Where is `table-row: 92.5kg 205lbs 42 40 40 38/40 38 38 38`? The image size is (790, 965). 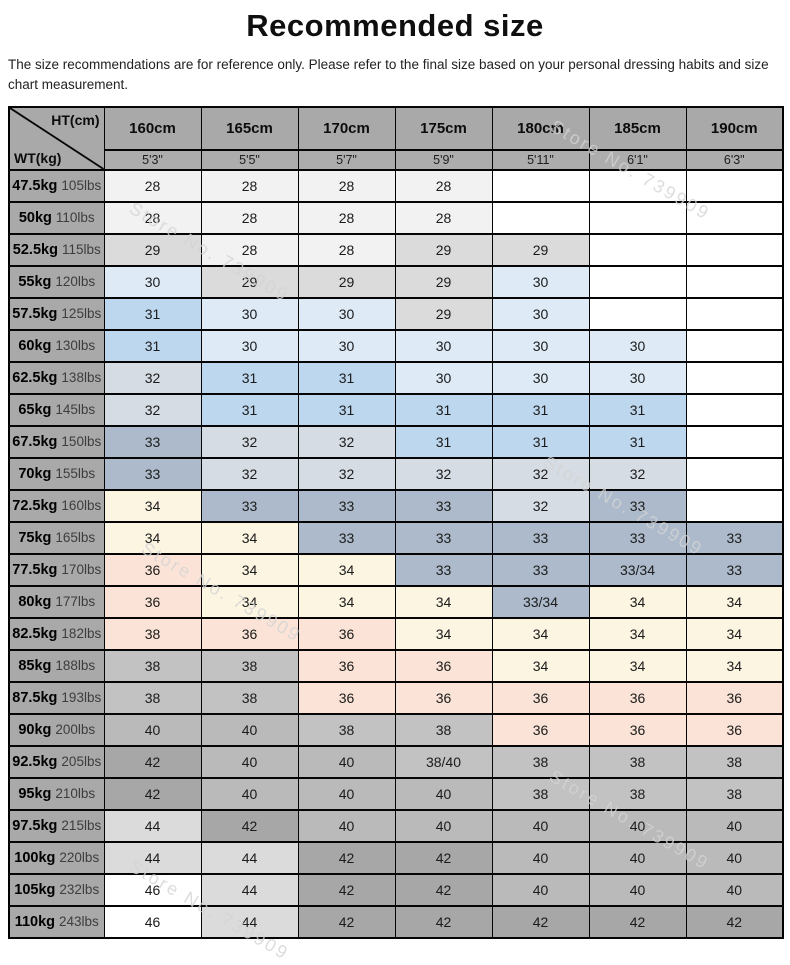
table-row: 92.5kg 205lbs 42 40 40 38/40 38 38 38 is located at coordinates (396, 762).